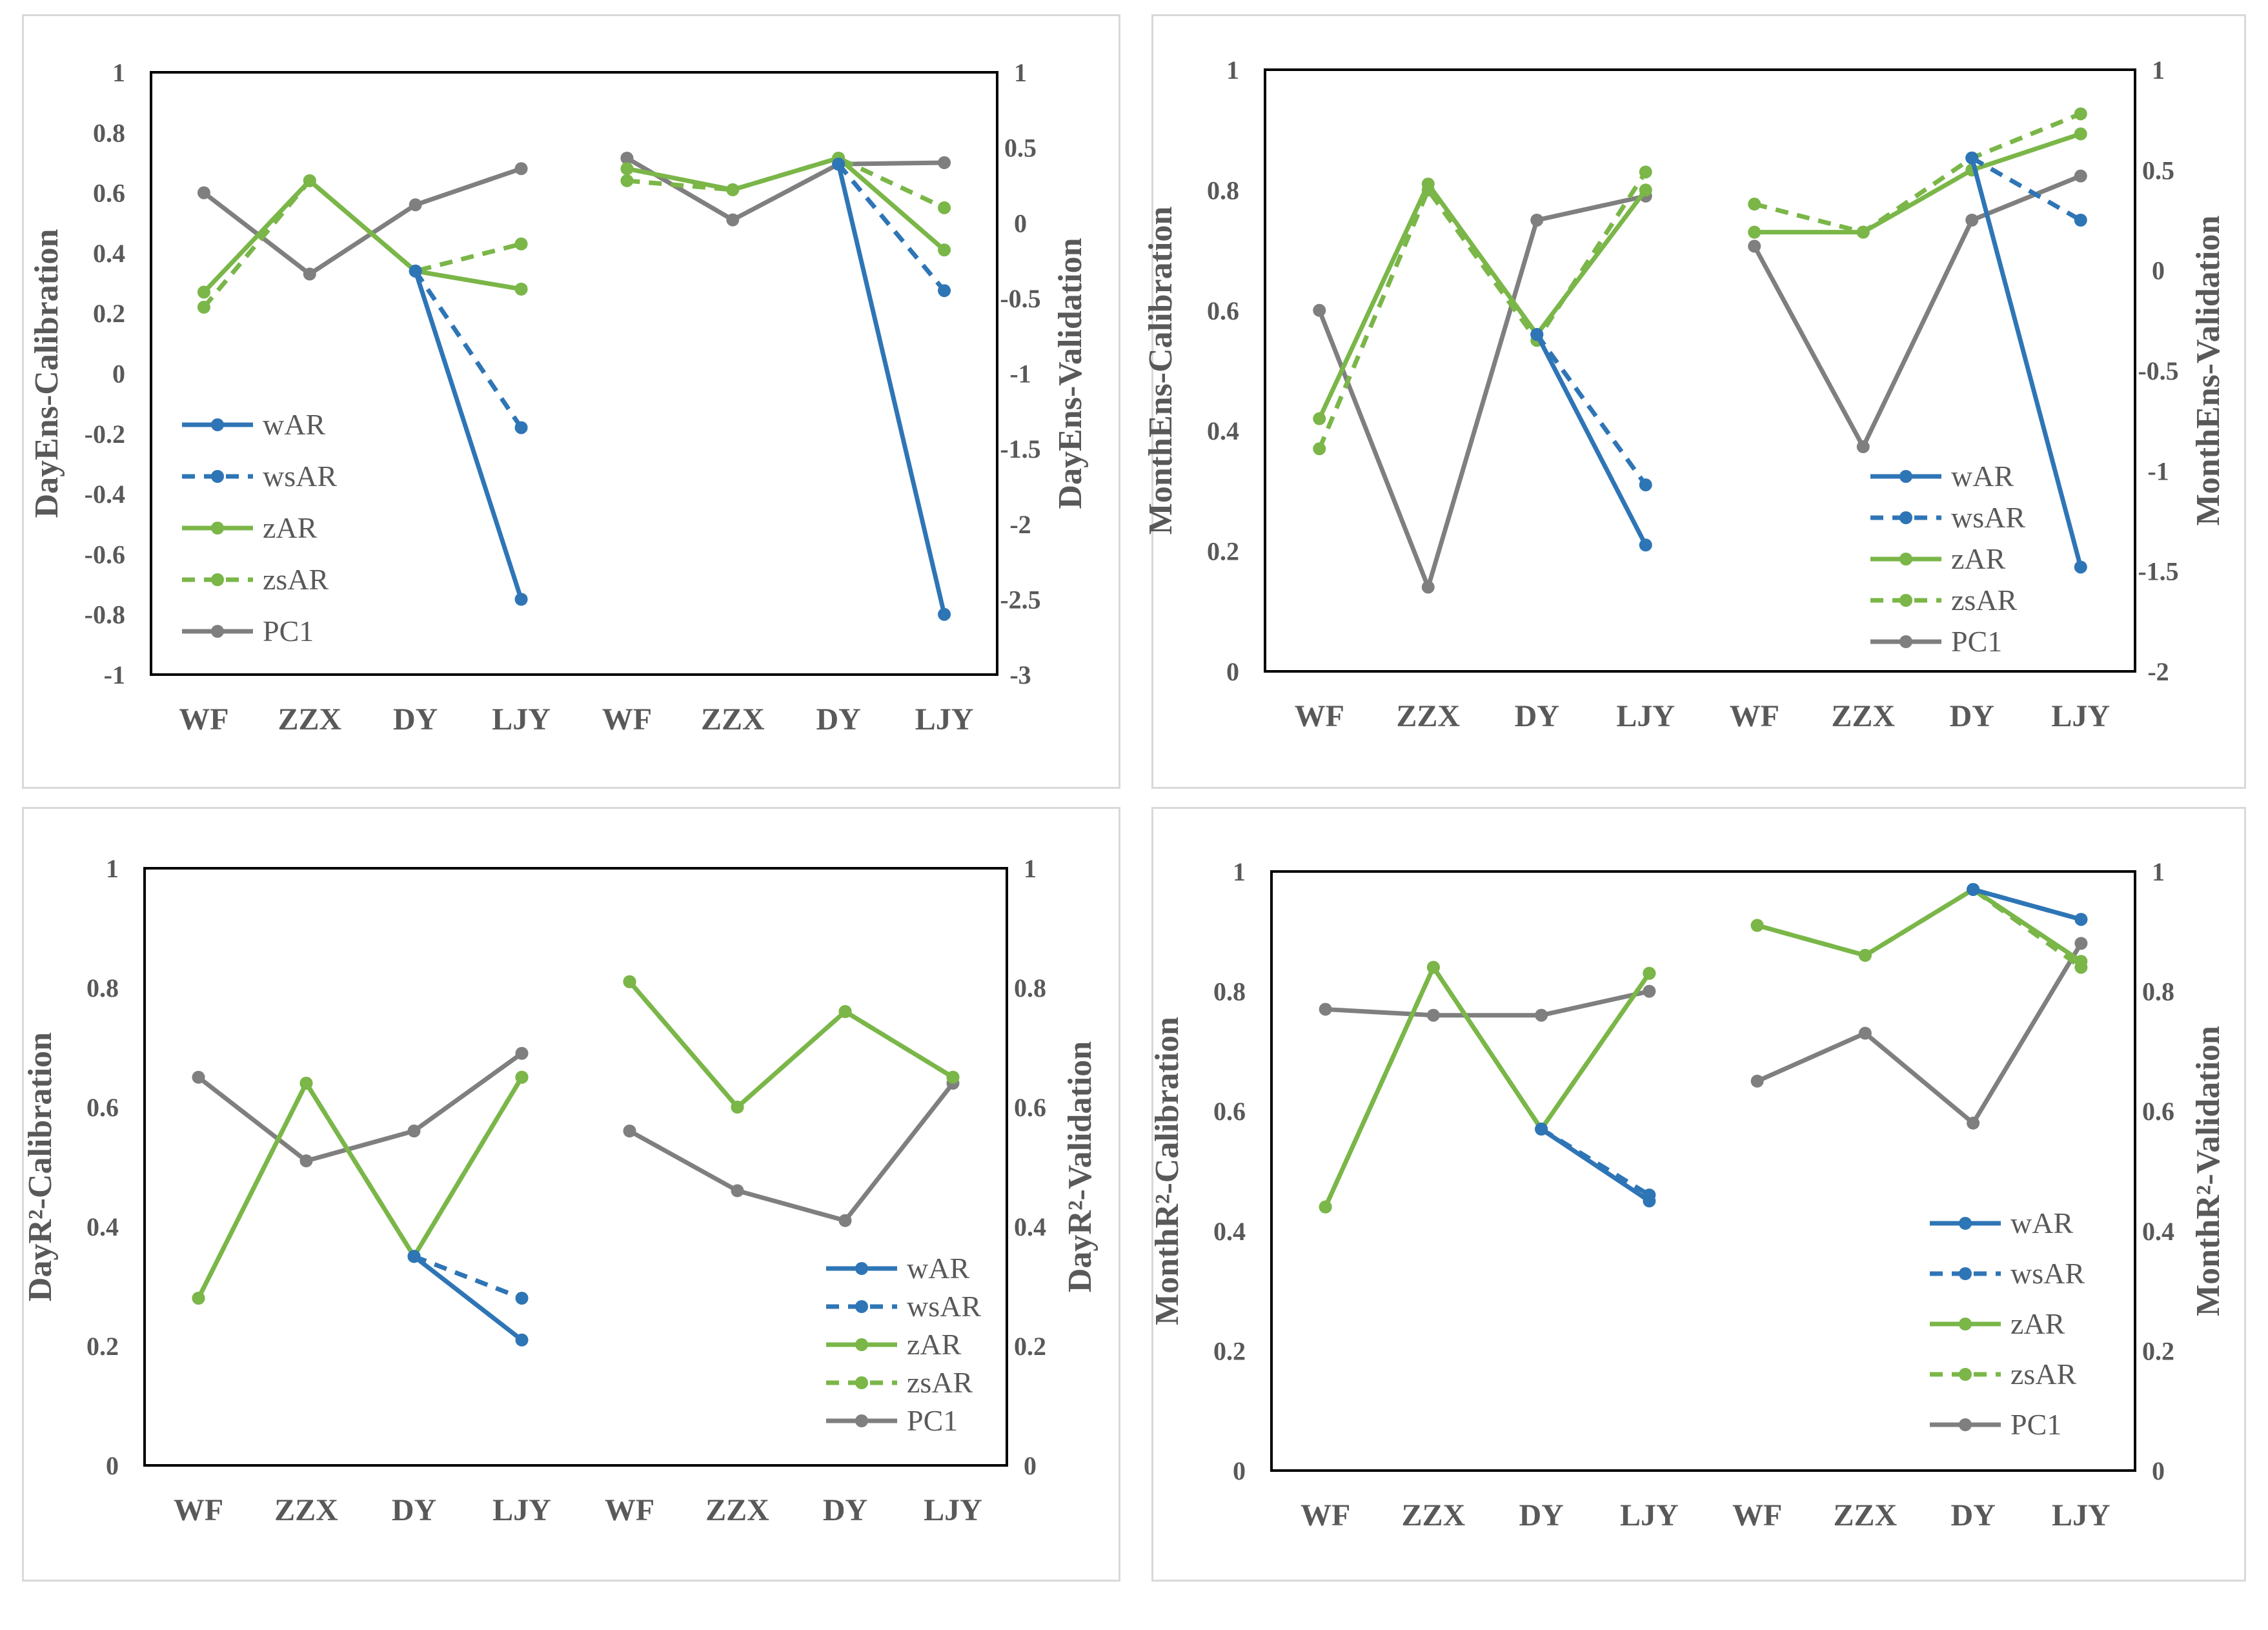 This screenshot has height=1630, width=2268. Describe the element at coordinates (1982, 476) in the screenshot. I see `legend-label: wAR` at that location.